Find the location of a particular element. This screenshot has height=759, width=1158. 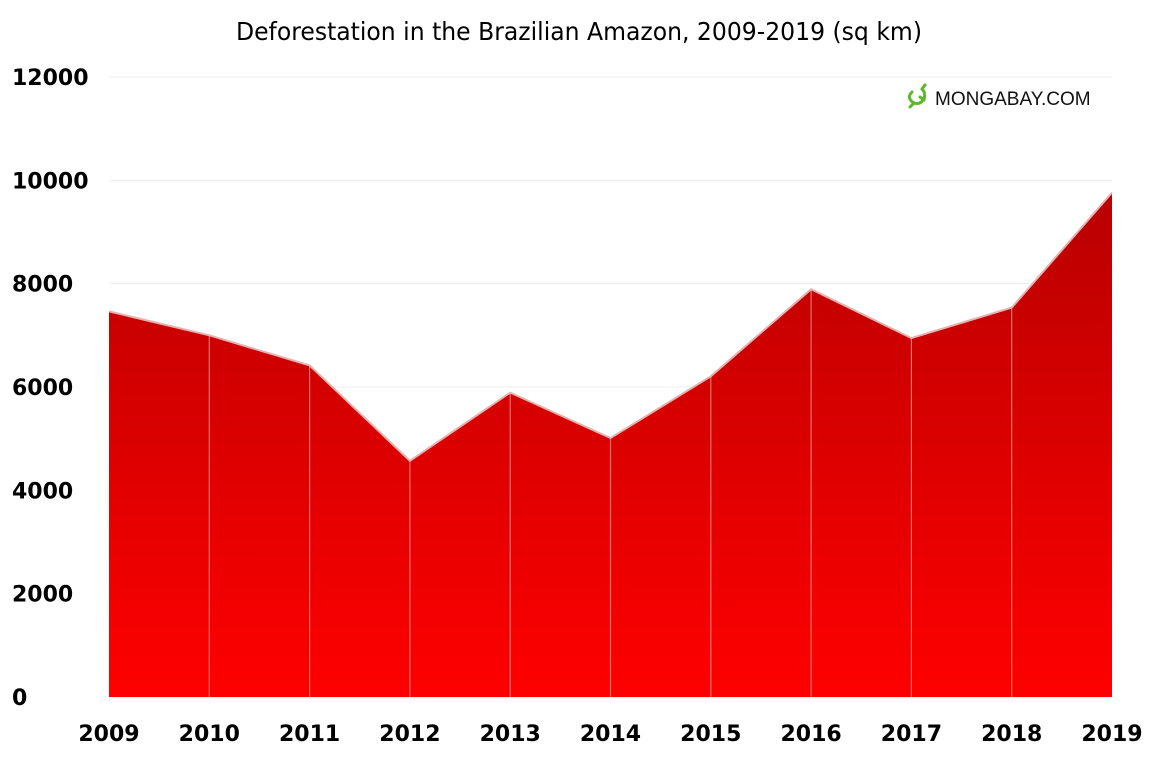

y-tick-label: 6000 is located at coordinates (42, 388).